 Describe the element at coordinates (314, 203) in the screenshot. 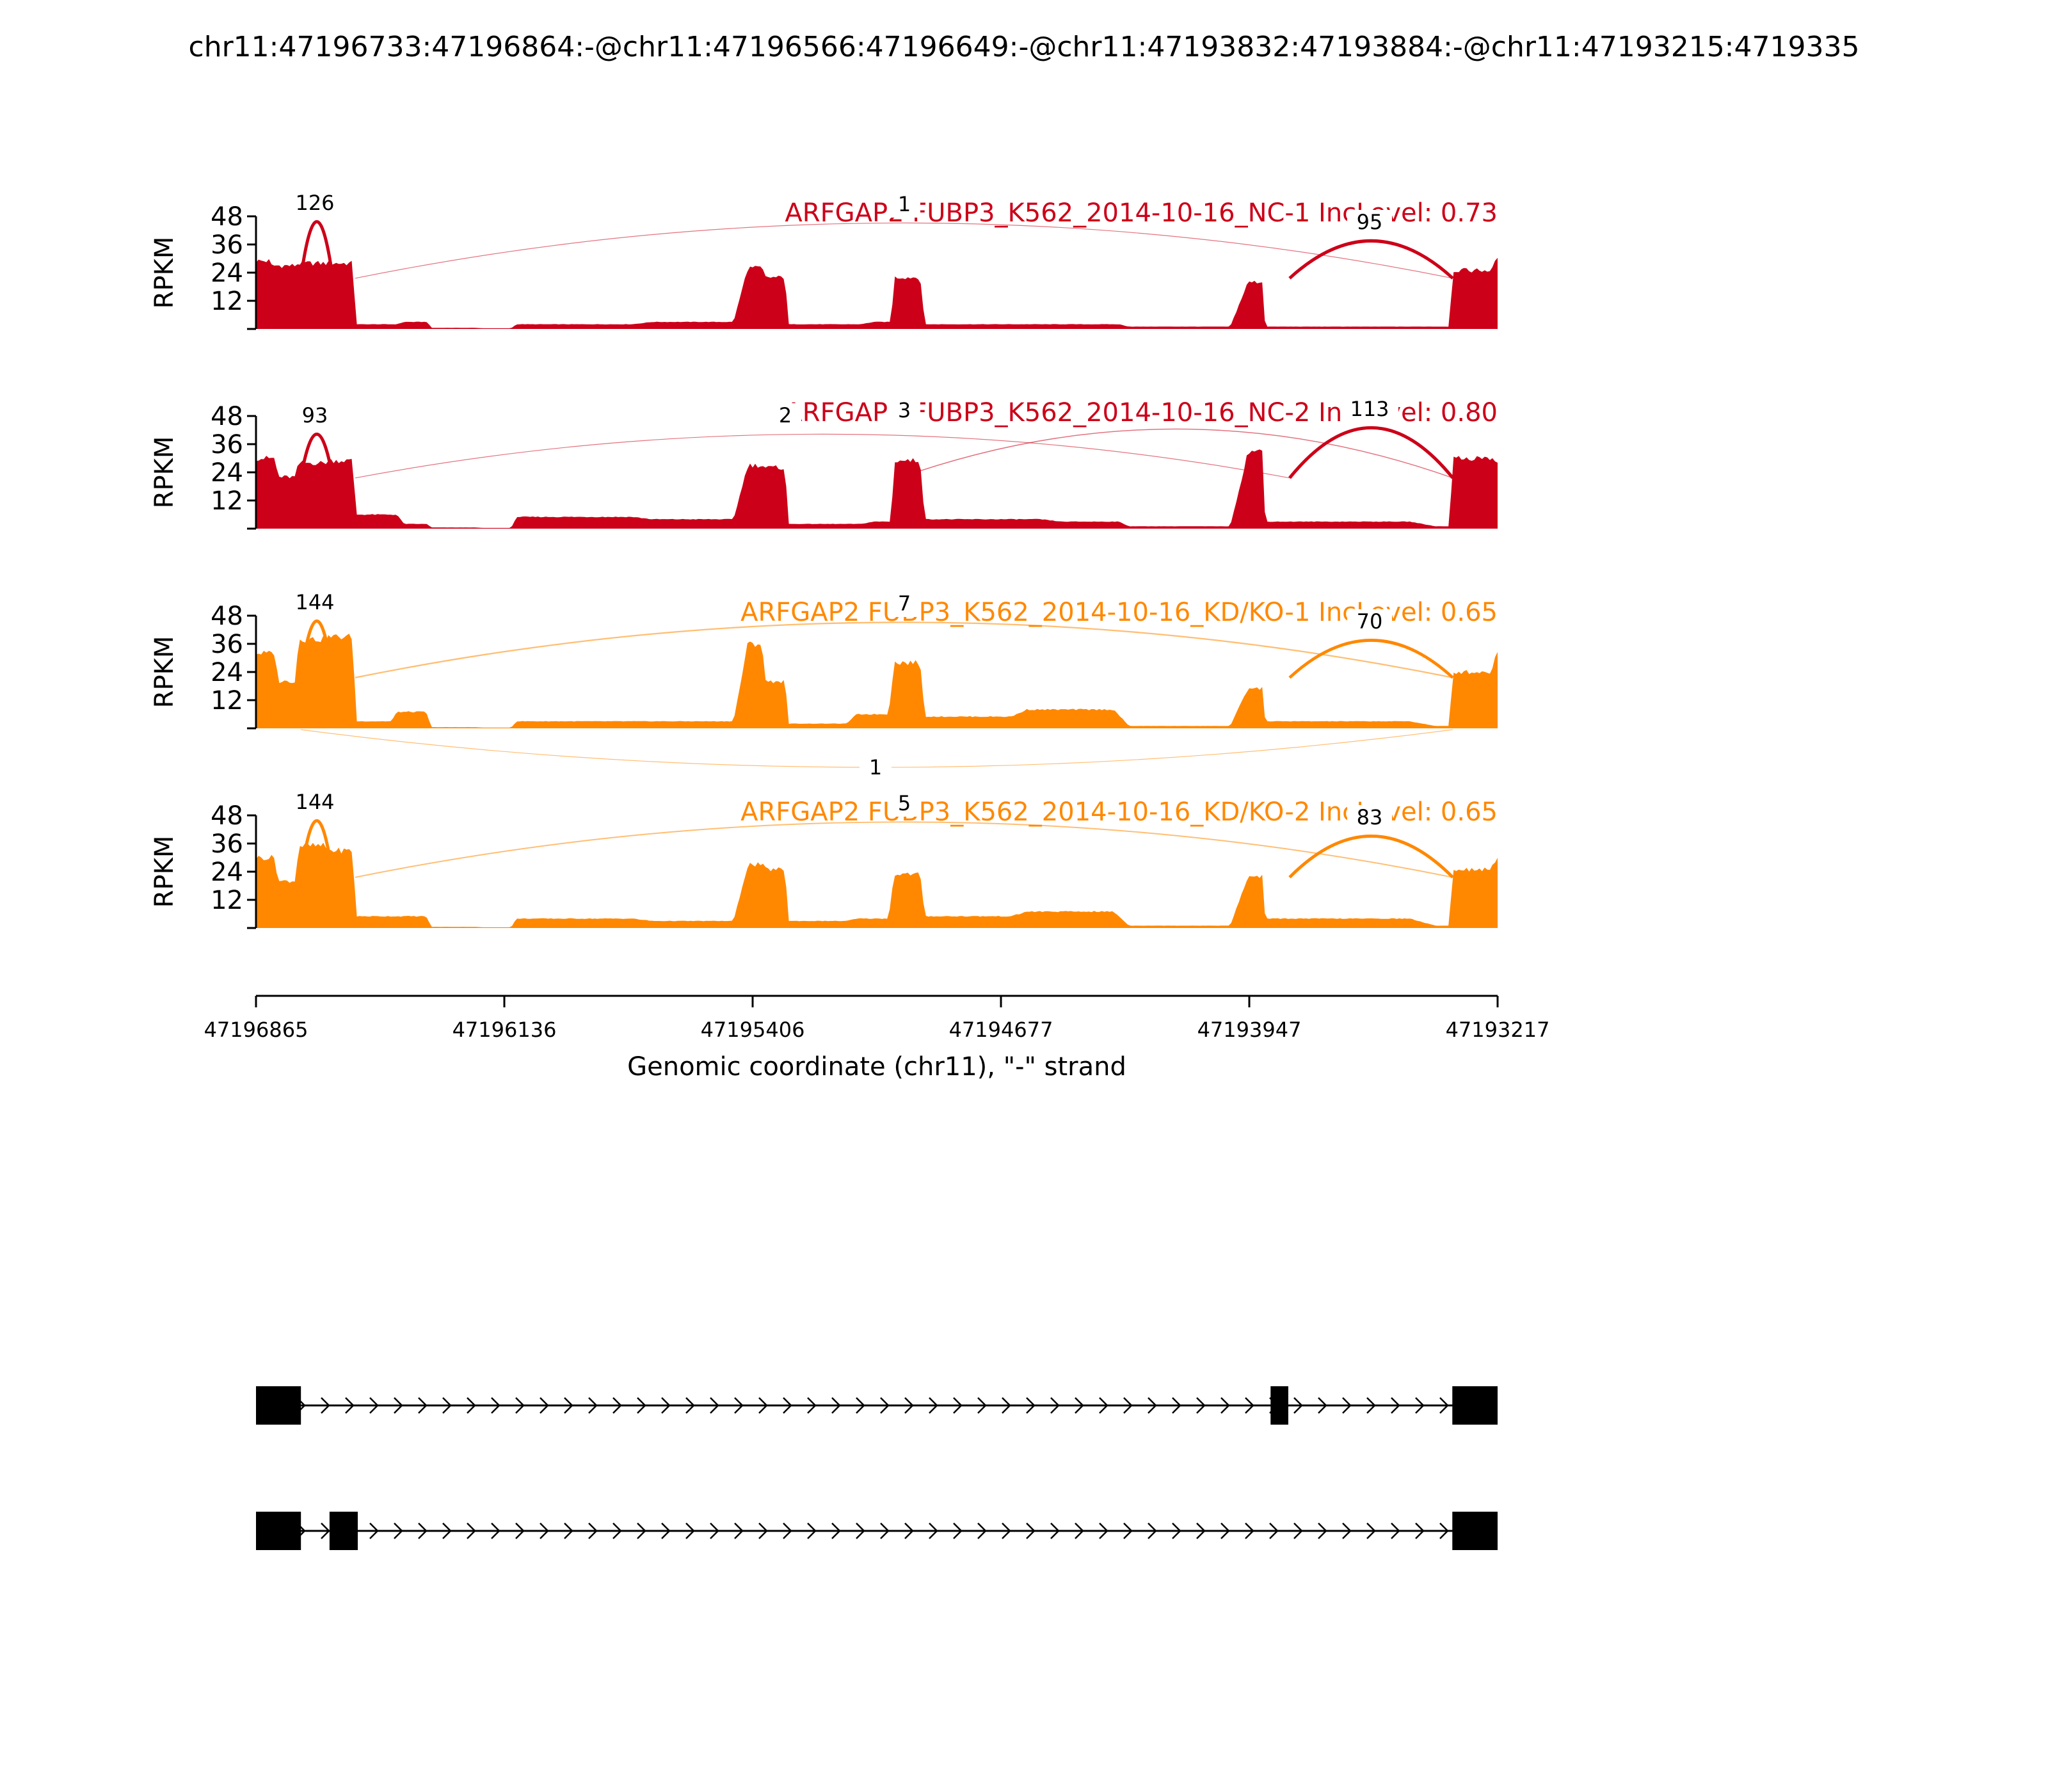

I see `junction-count-label: 126` at that location.